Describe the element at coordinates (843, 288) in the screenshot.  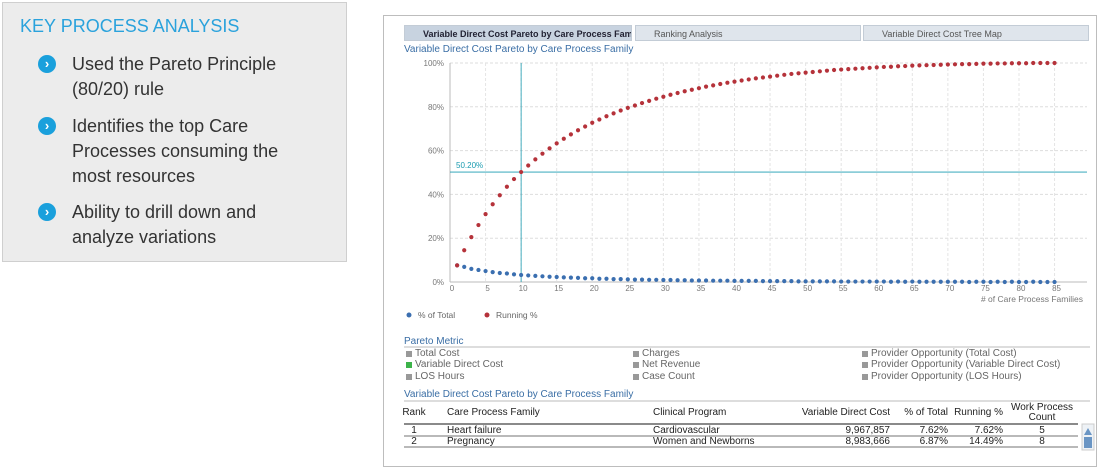
I see `x-tick-label: 55` at that location.